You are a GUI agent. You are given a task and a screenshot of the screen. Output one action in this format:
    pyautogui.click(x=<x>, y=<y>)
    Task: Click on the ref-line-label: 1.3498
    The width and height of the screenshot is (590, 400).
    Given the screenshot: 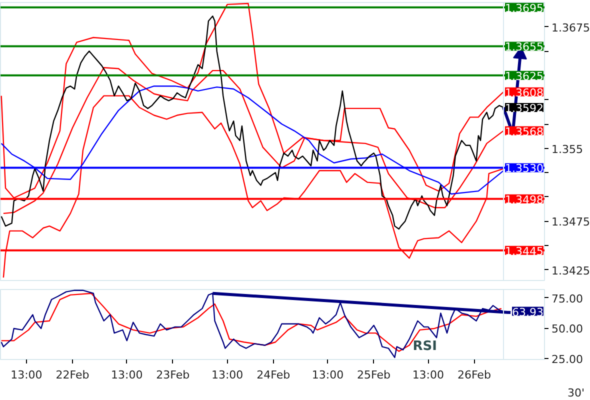 What is the action you would take?
    pyautogui.click(x=524, y=199)
    